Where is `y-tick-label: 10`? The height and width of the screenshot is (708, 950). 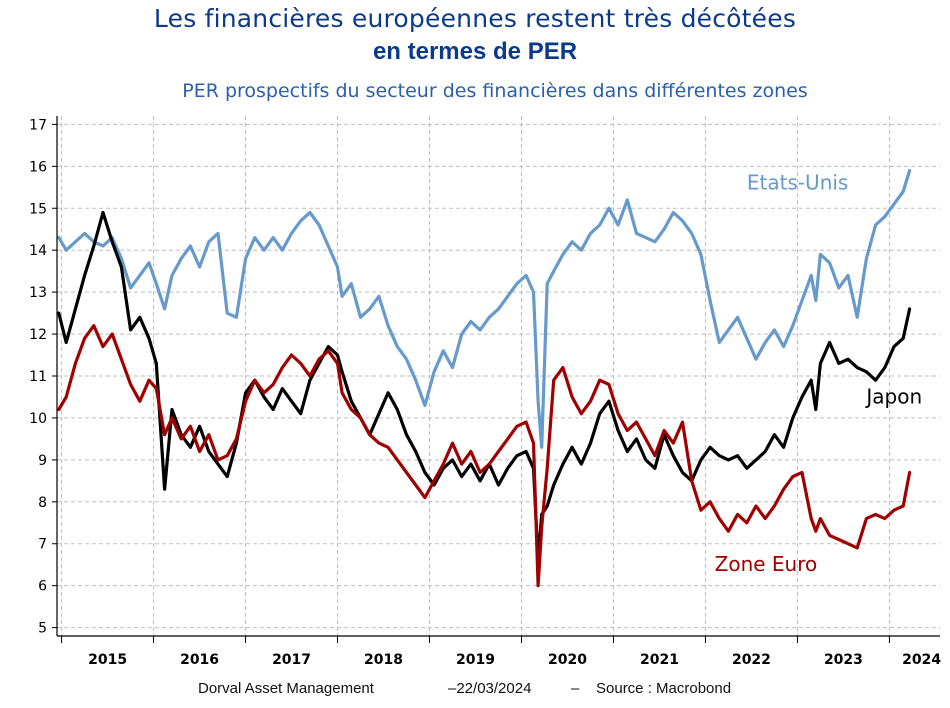 y-tick-label: 10 is located at coordinates (38, 419).